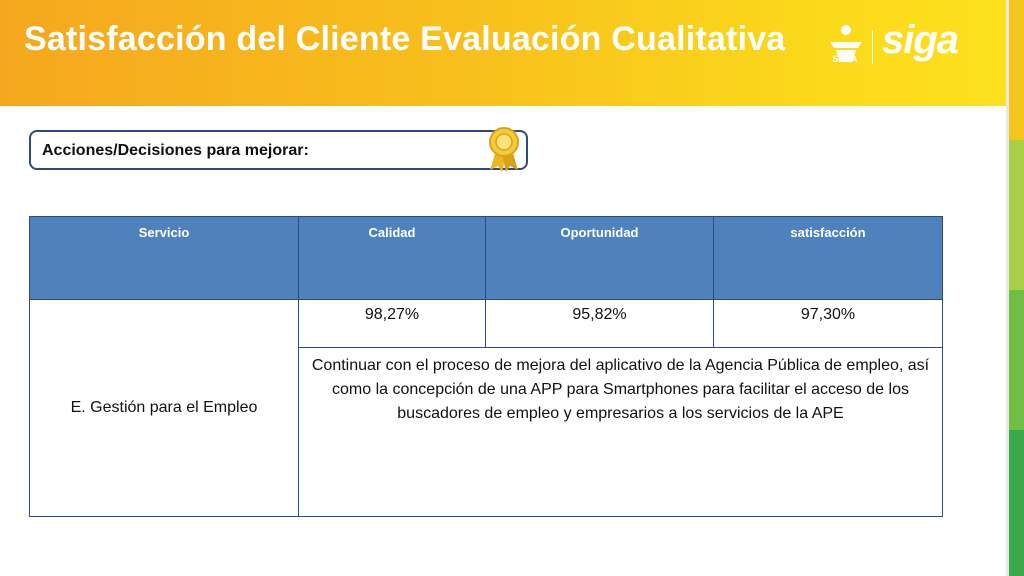  What do you see at coordinates (504, 149) in the screenshot?
I see `award-ribbon-icon` at bounding box center [504, 149].